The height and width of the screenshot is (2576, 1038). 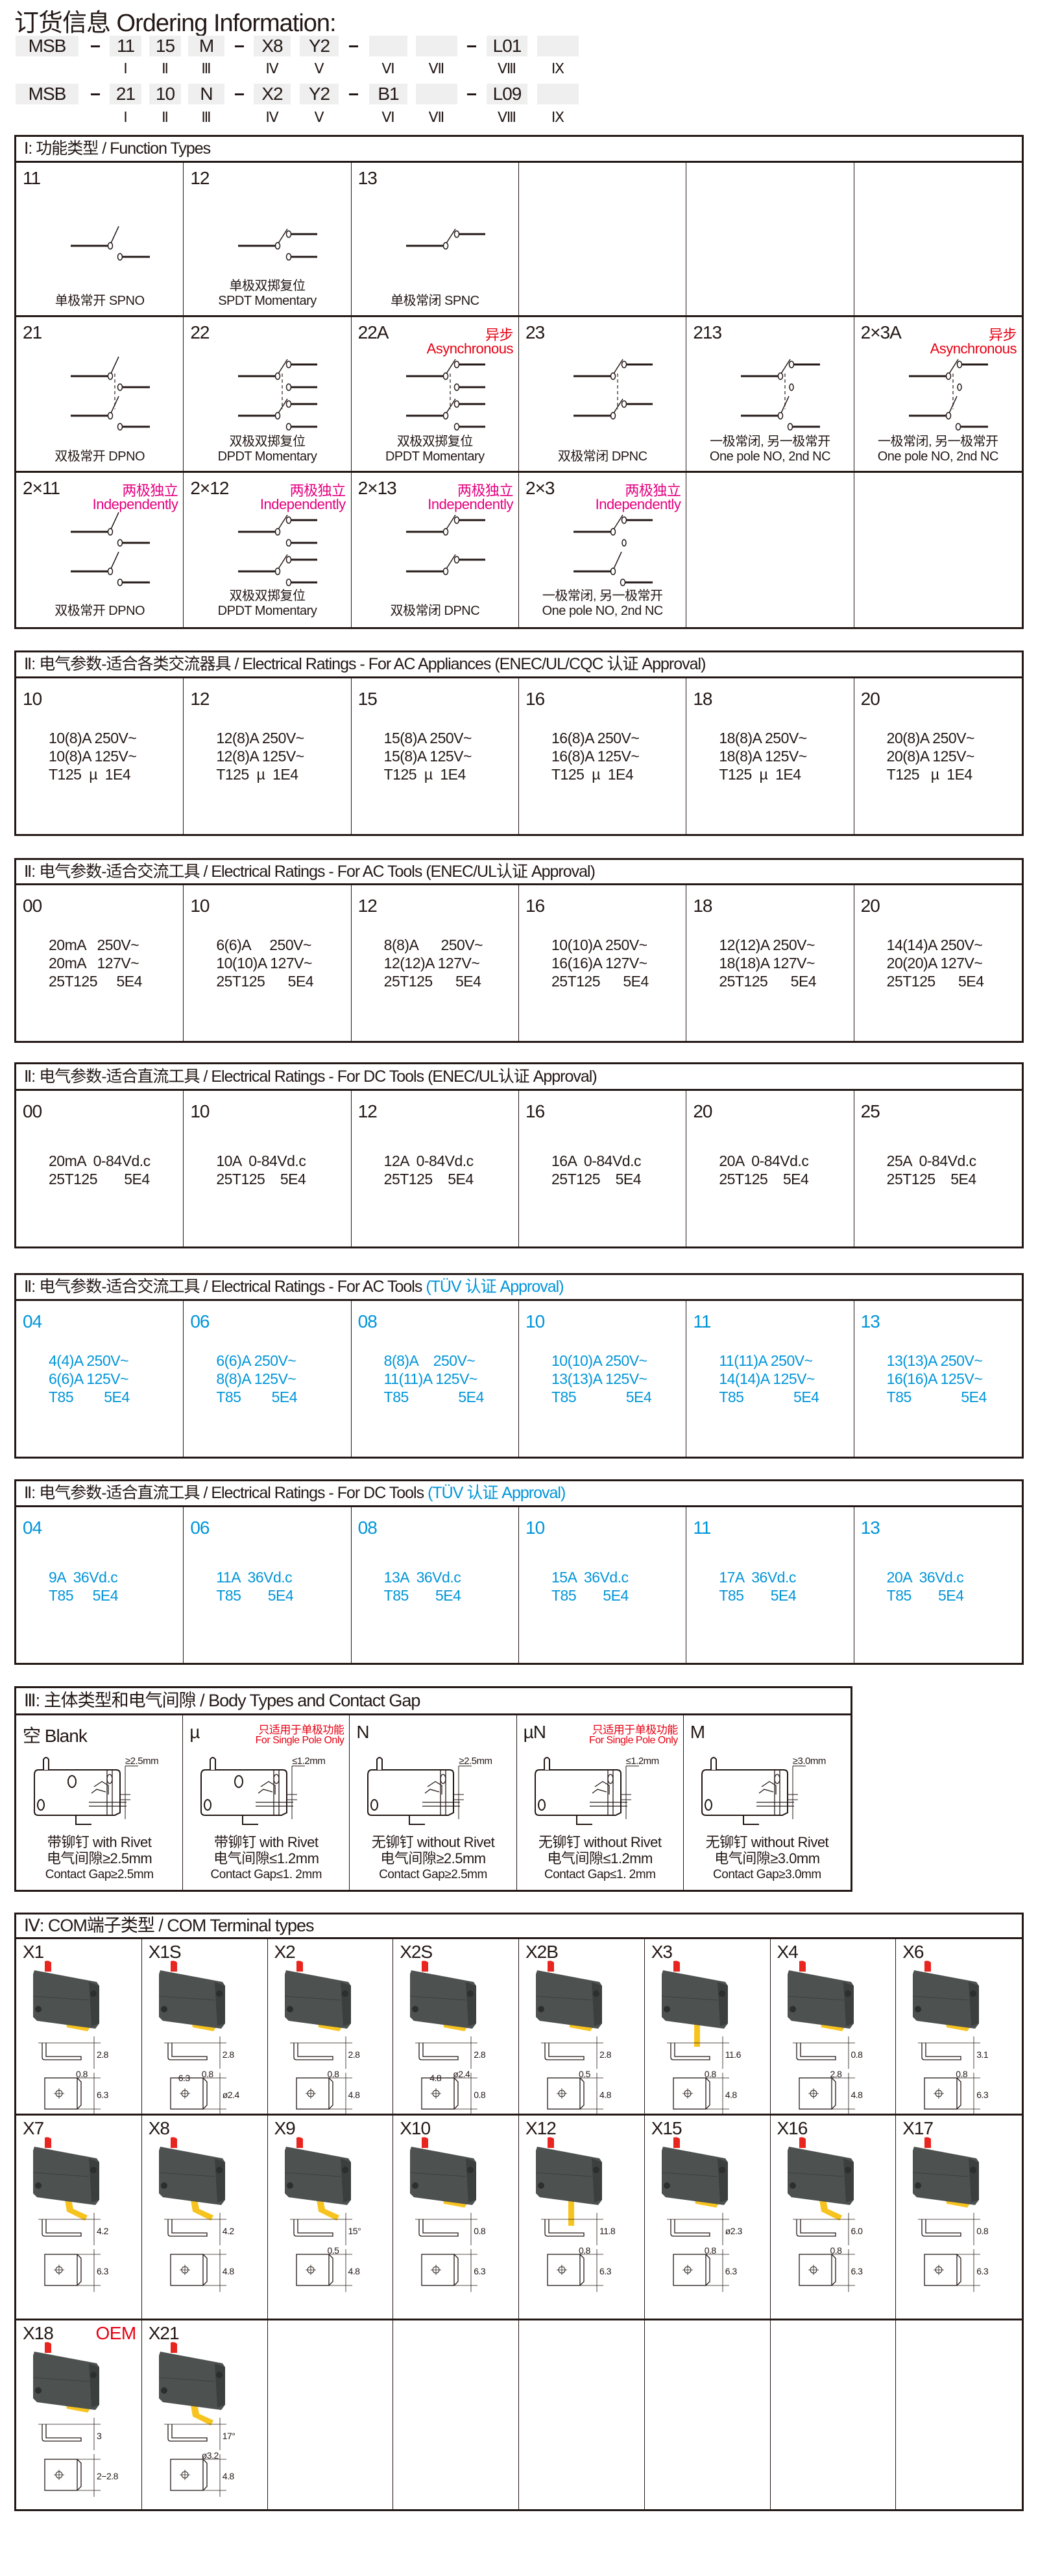 I want to click on code-box: X2, so click(x=272, y=94).